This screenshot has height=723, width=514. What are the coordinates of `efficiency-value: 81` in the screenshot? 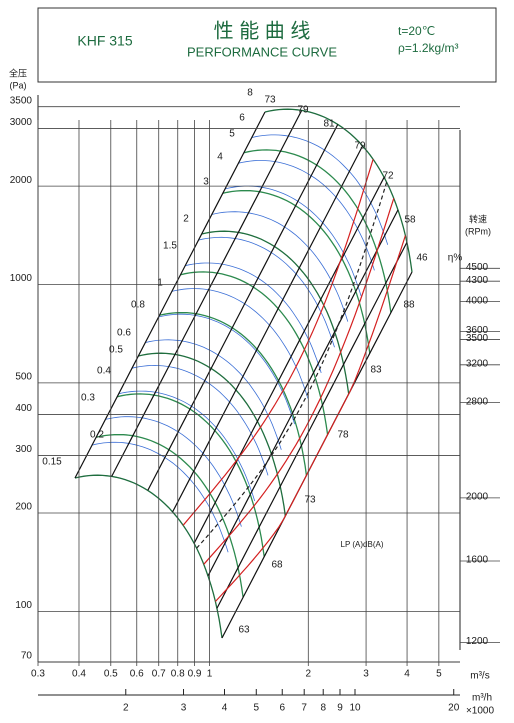 It's located at (329, 124).